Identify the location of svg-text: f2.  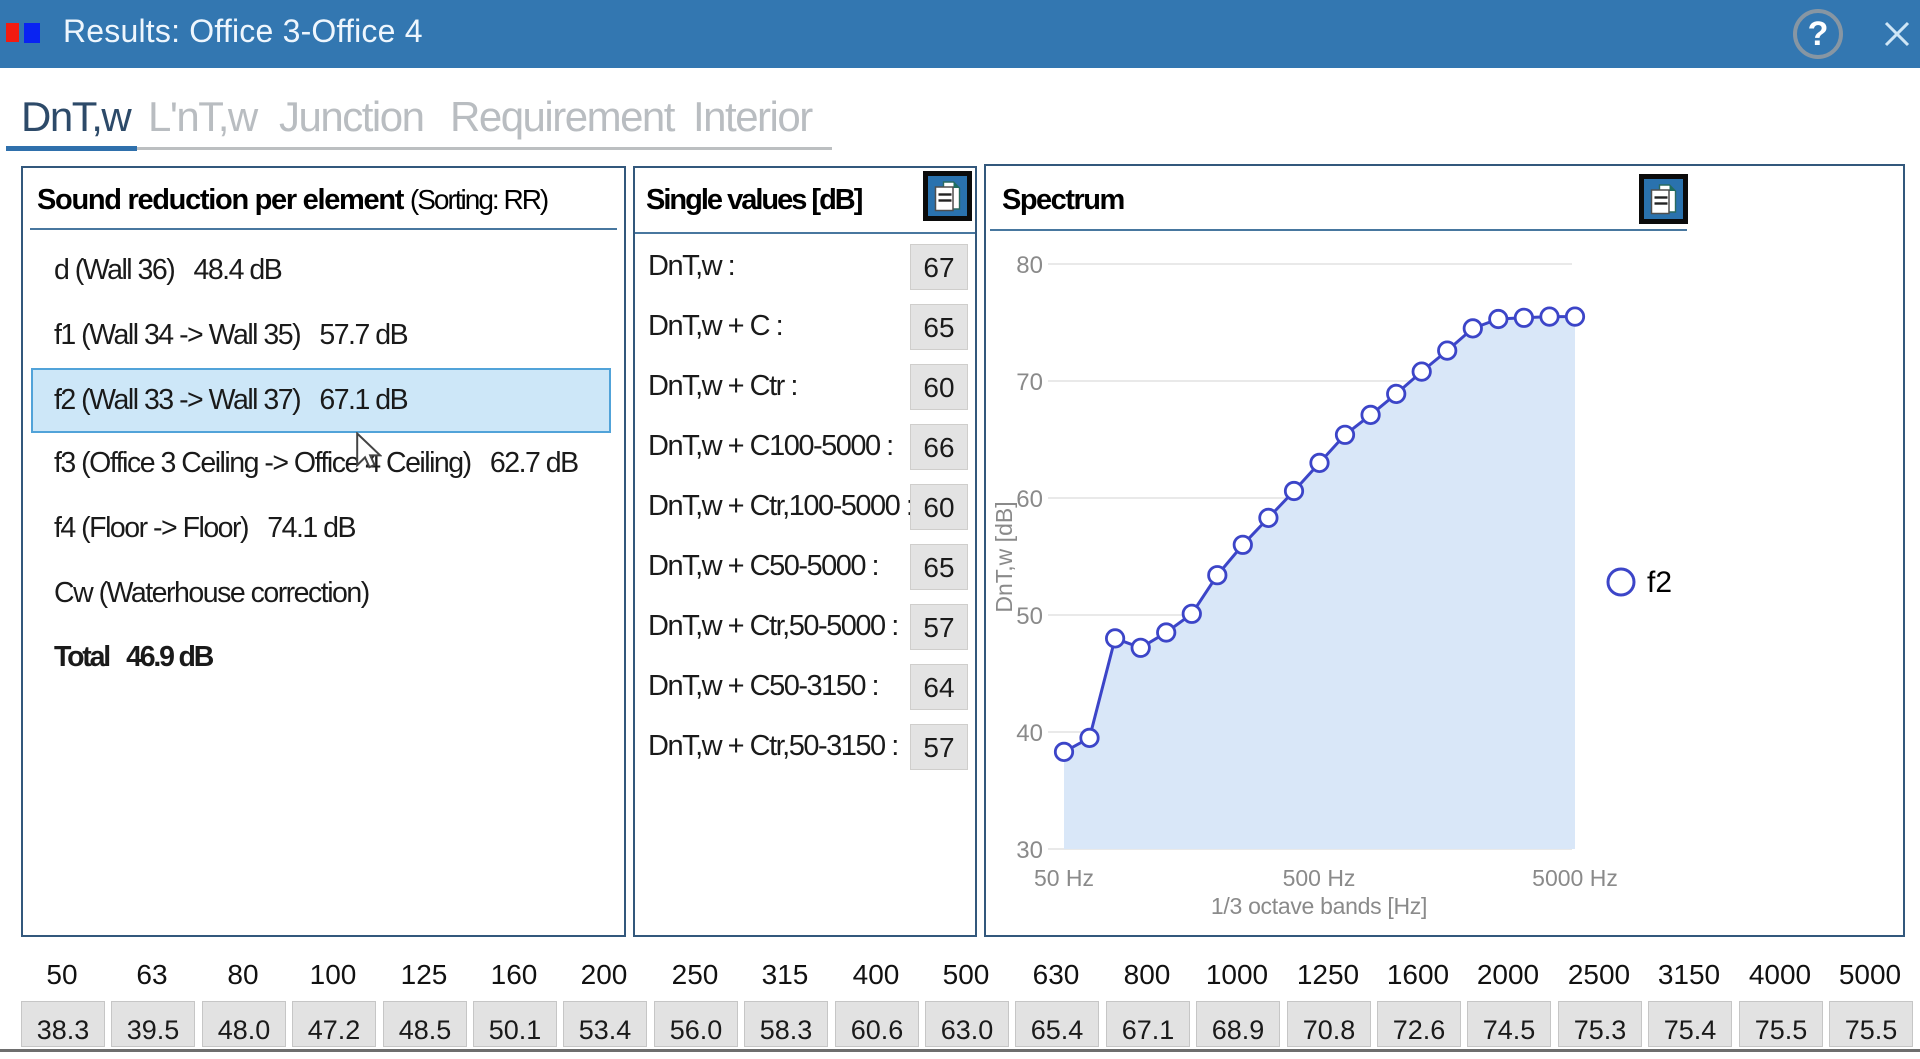
(1659, 582).